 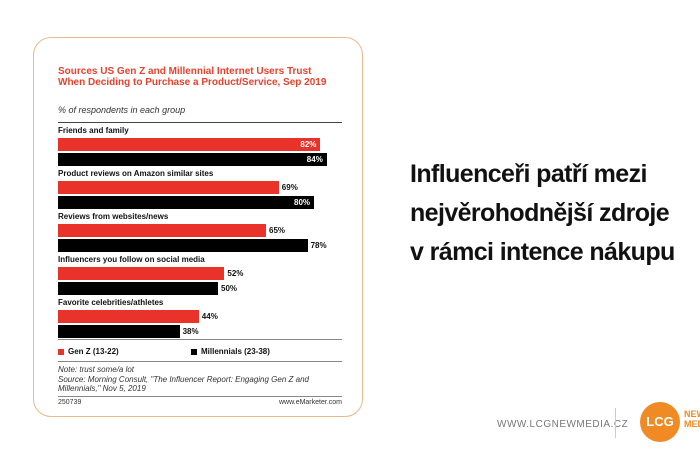 What do you see at coordinates (660, 422) in the screenshot?
I see `logo: LCG` at bounding box center [660, 422].